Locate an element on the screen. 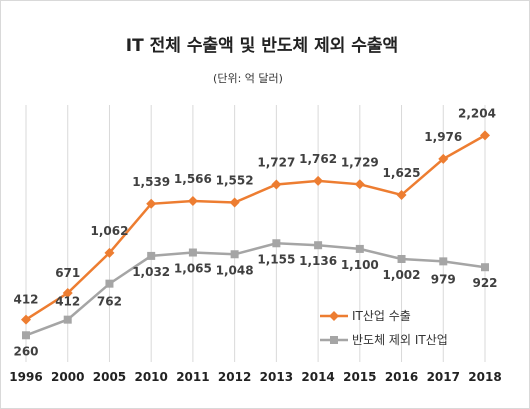  data-label-it-export-2005: 1,062 is located at coordinates (109, 231).